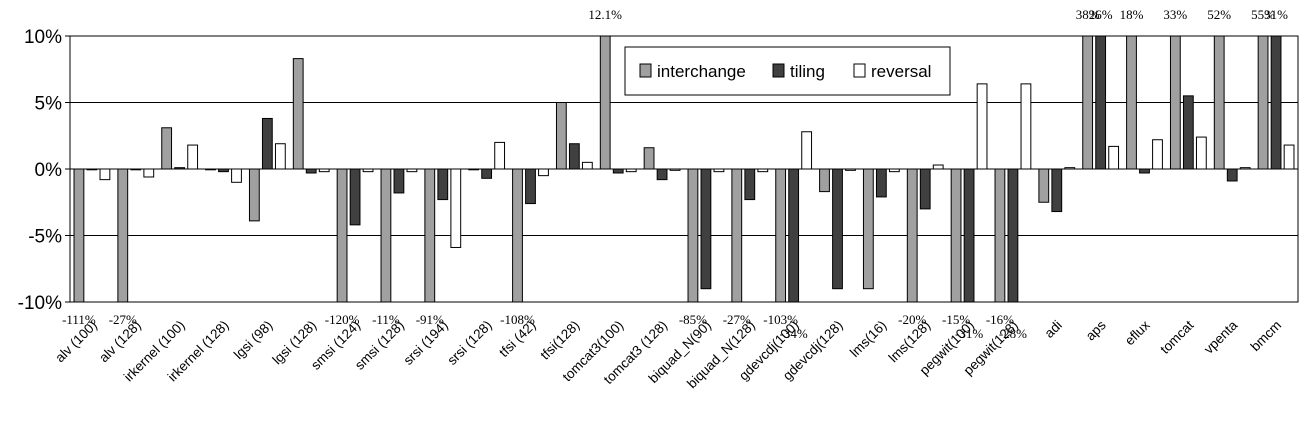 The height and width of the screenshot is (447, 1310). I want to click on y-tick-label: 0%, so click(49, 170).